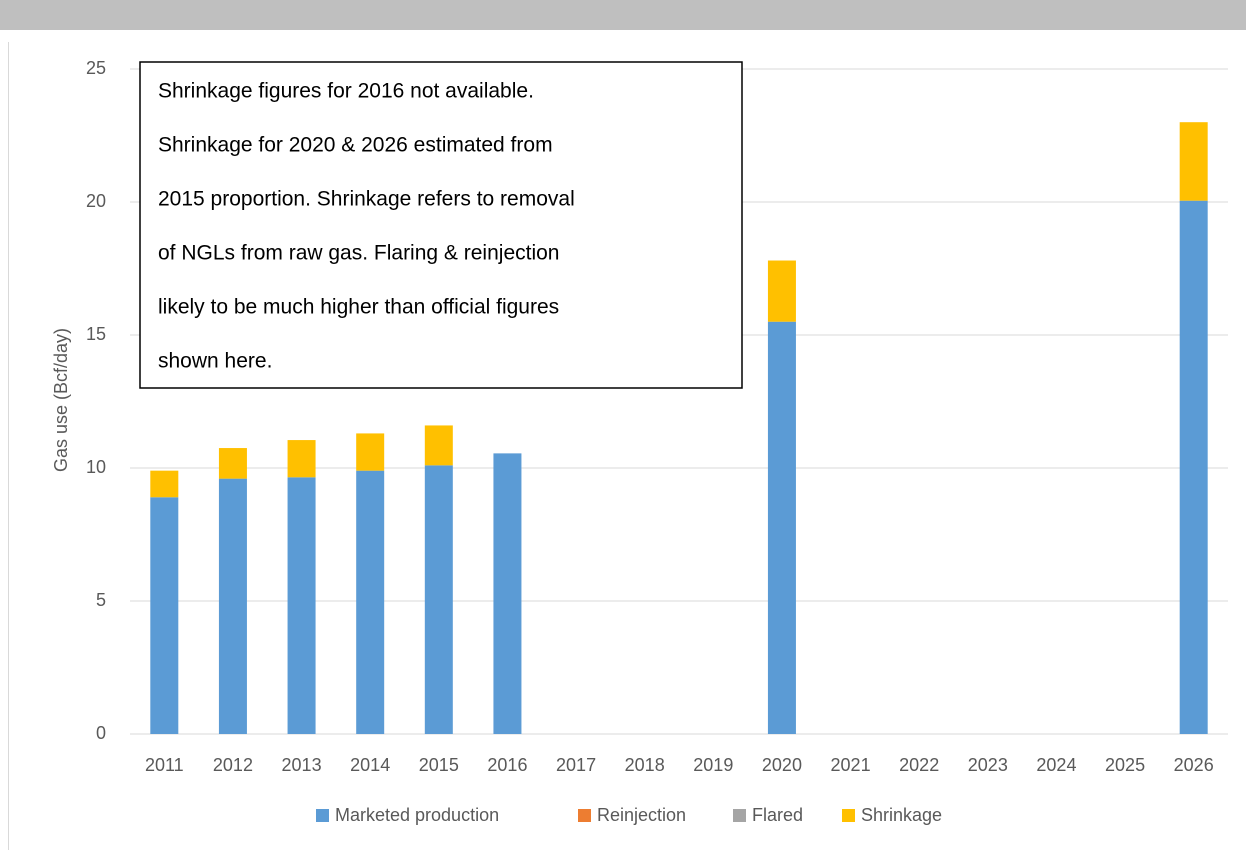 The height and width of the screenshot is (850, 1246). Describe the element at coordinates (1194, 765) in the screenshot. I see `x-tick-label: 2026` at that location.